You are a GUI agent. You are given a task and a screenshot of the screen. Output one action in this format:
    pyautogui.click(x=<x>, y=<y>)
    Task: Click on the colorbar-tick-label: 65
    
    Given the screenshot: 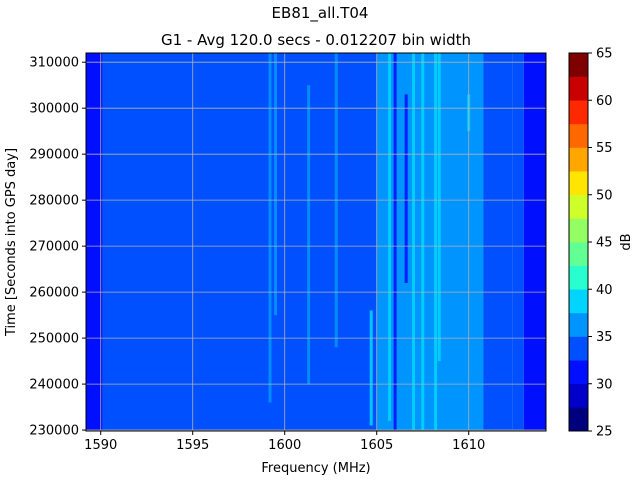 What is the action you would take?
    pyautogui.click(x=604, y=54)
    